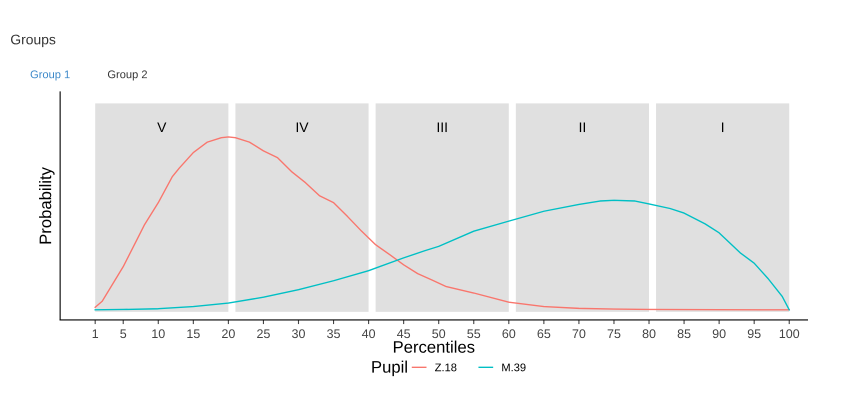  I want to click on band-label: I, so click(723, 127).